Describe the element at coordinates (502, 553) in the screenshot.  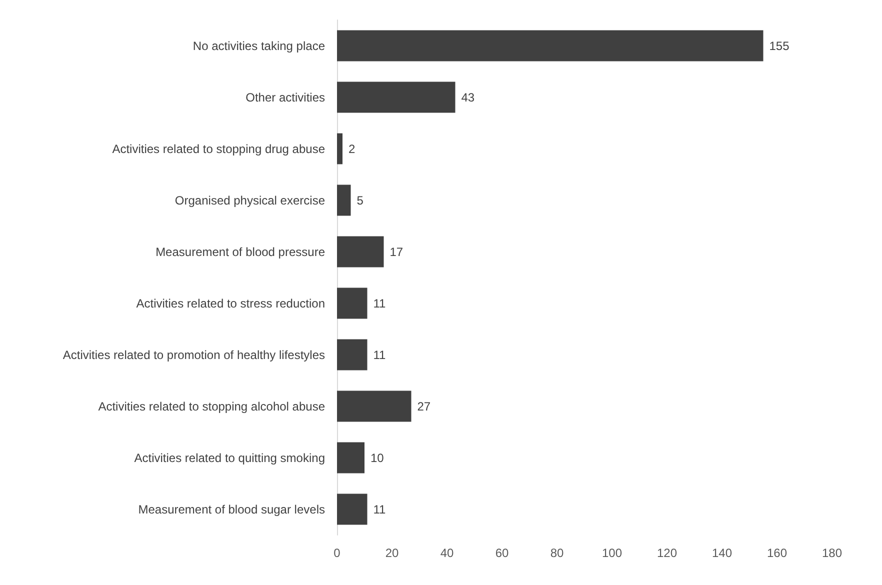
I see `x-tick-label: 60` at that location.